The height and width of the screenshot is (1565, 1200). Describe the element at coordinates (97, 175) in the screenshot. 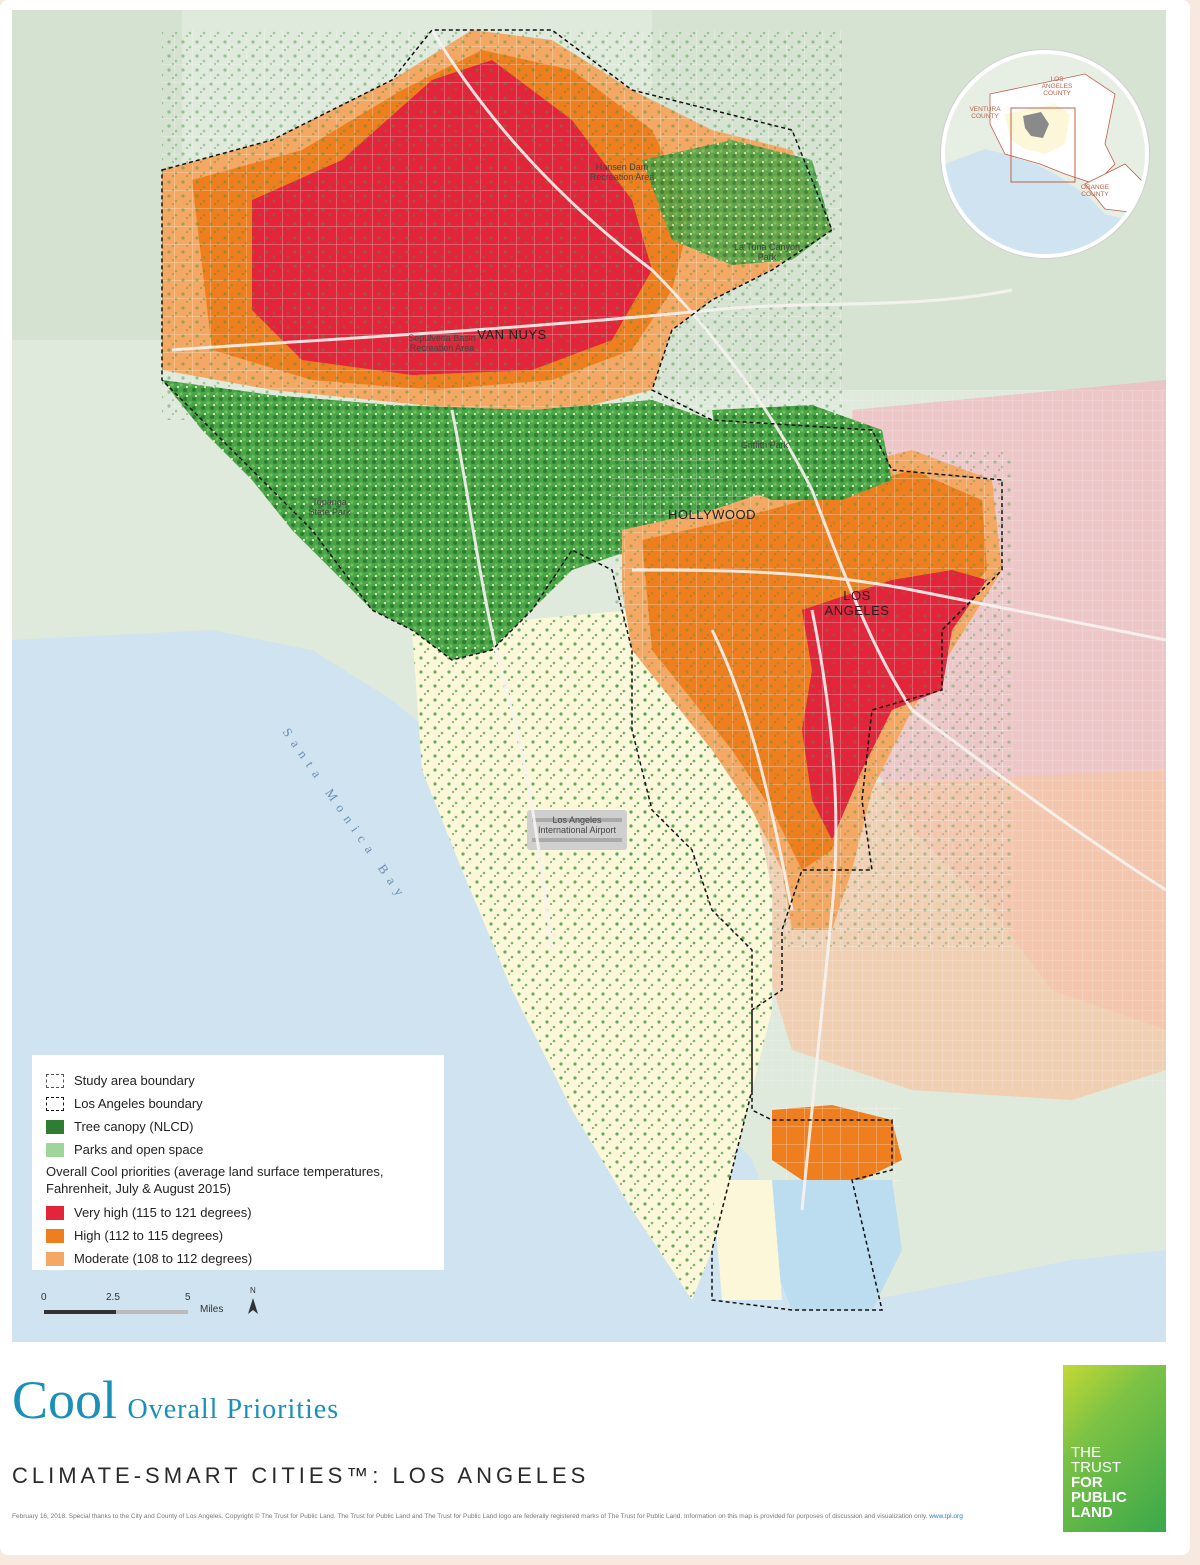

I see `hills-west` at that location.